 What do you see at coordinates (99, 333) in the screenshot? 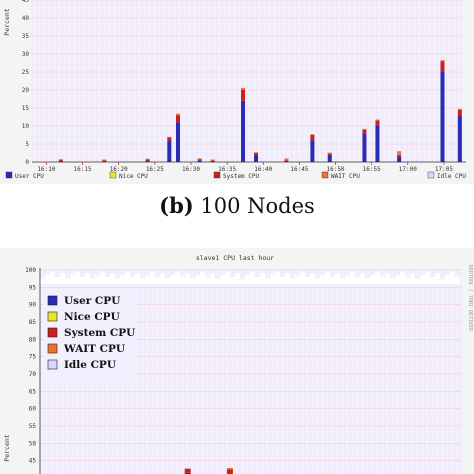
I see `legend-label: System CPU` at bounding box center [99, 333].